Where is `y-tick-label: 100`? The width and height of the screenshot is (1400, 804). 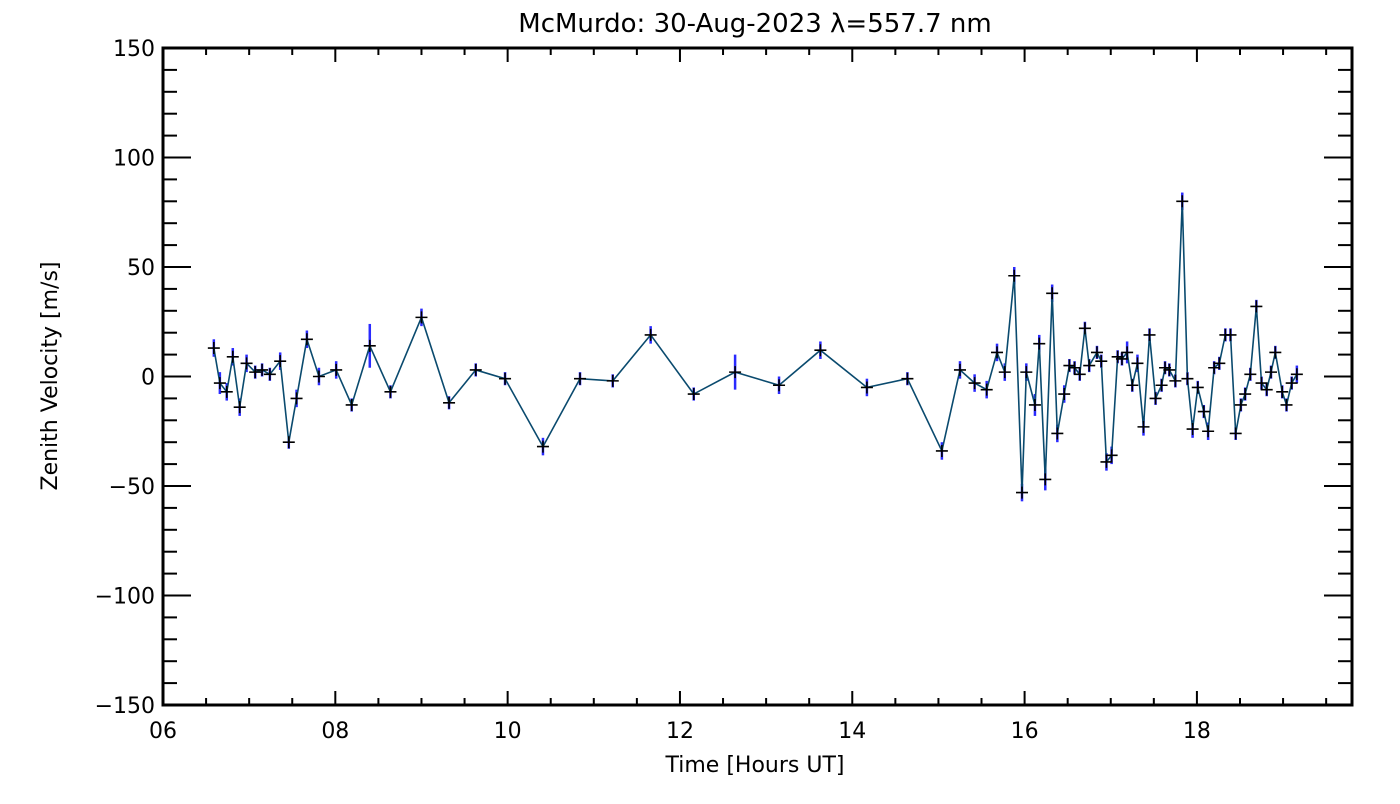
y-tick-label: 100 is located at coordinates (134, 159).